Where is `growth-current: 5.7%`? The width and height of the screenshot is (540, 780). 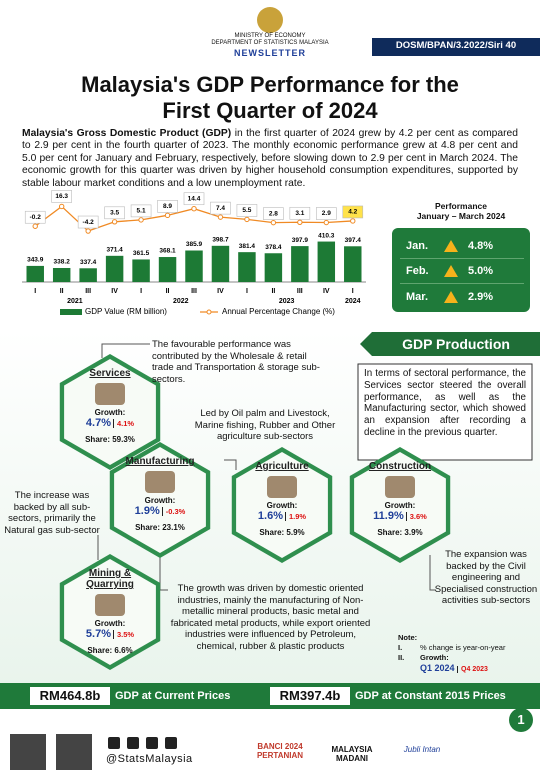 growth-current: 5.7% is located at coordinates (98, 634).